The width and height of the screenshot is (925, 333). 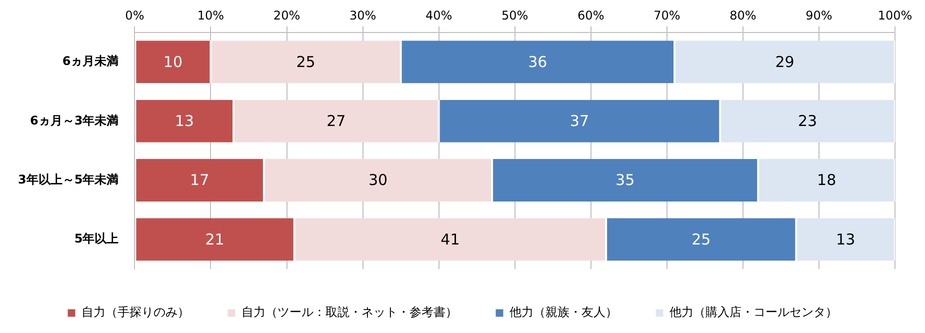 I want to click on data-label: 23, so click(x=808, y=121).